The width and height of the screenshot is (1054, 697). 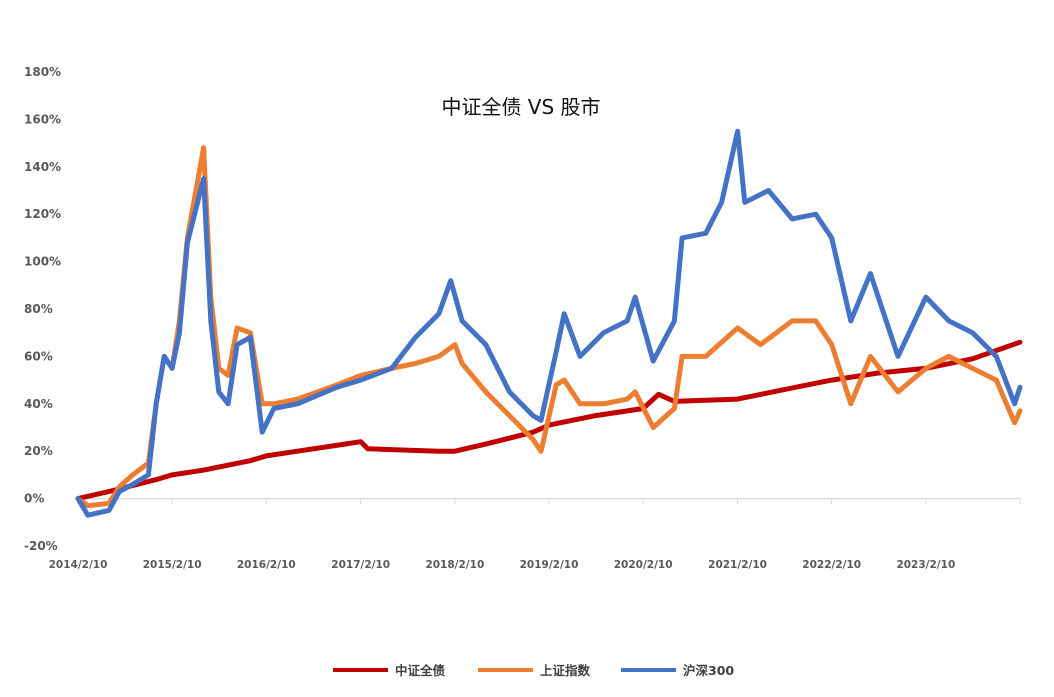 What do you see at coordinates (42, 214) in the screenshot?
I see `y-tick-label: 120%` at bounding box center [42, 214].